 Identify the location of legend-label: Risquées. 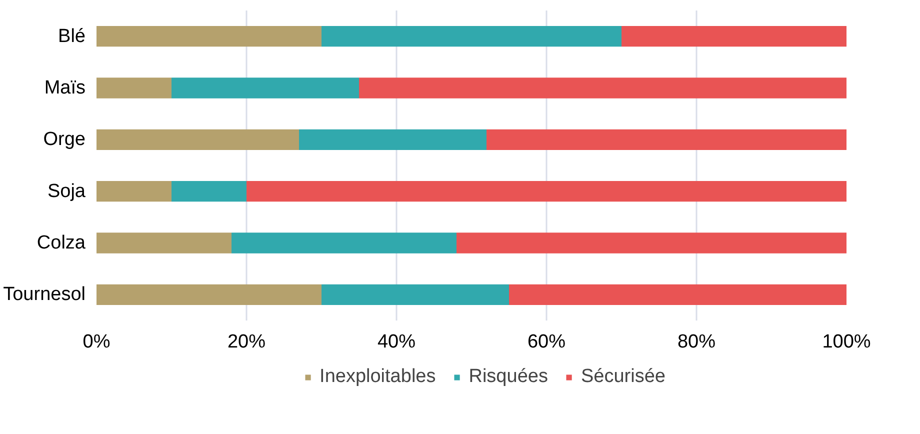
(508, 377).